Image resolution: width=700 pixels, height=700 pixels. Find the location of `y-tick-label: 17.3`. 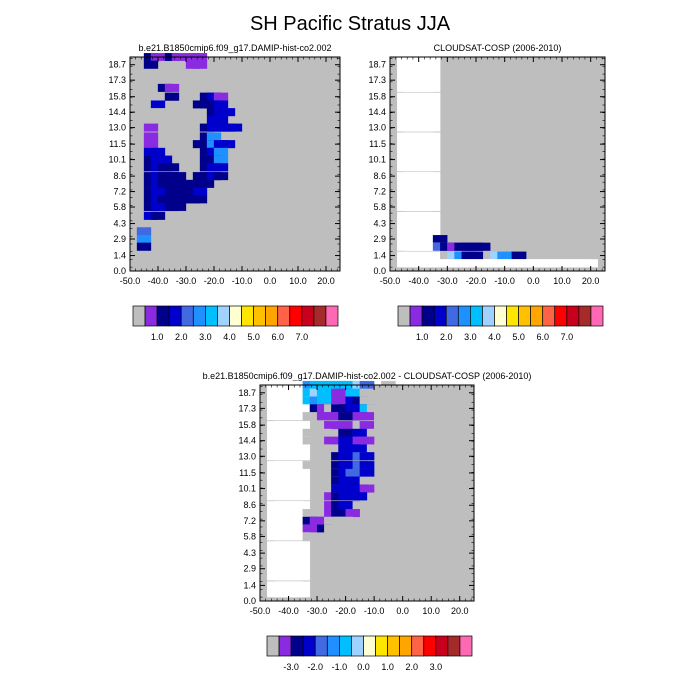

y-tick-label: 17.3 is located at coordinates (377, 80).